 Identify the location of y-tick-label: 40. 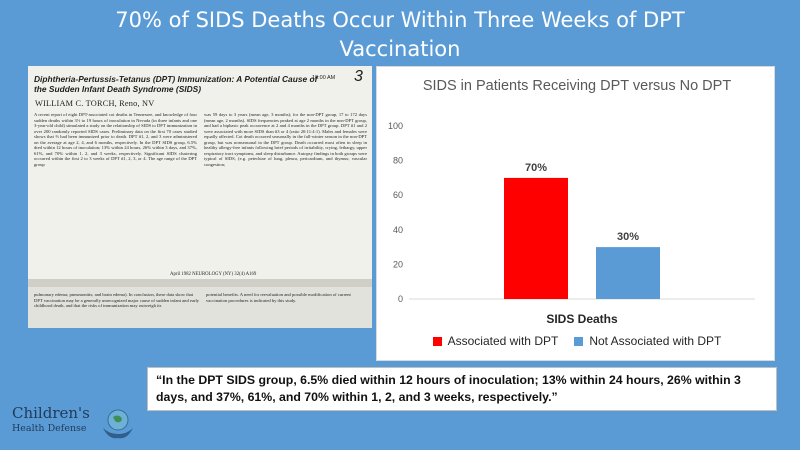
(398, 230).